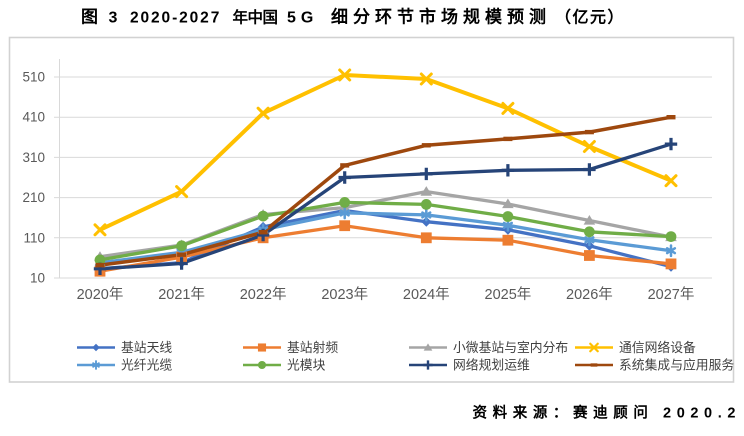  I want to click on svg-text: 2021年, so click(181, 294).